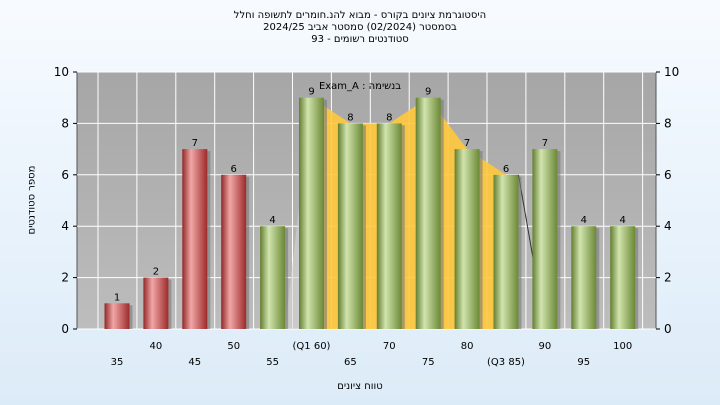  Describe the element at coordinates (360, 86) in the screenshot. I see `exam-annotation: Exam_A : בנשימה` at that location.